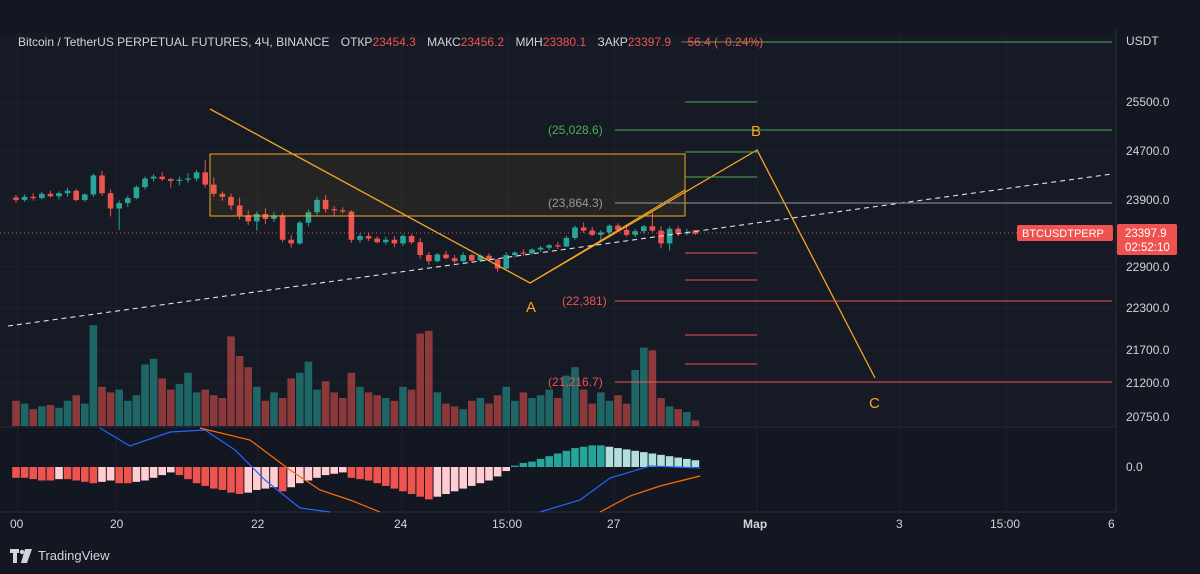  I want to click on brand-footer: TradingView, so click(60, 555).